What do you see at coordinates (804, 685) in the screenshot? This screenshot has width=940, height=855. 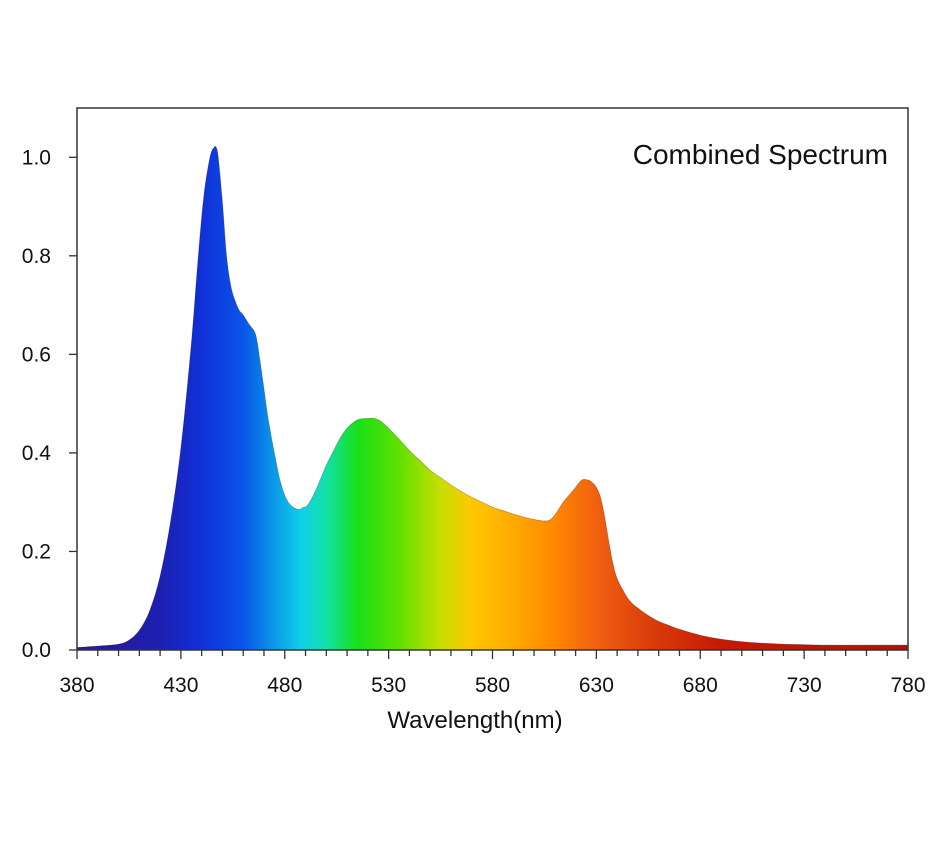 I see `x-tick-label: 730` at bounding box center [804, 685].